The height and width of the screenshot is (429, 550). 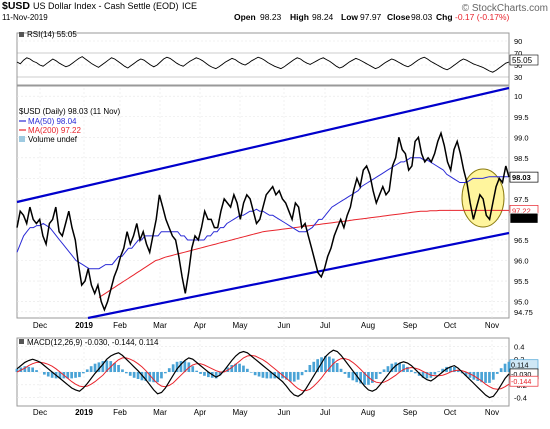 I want to click on macd-badge: 0.114, so click(x=524, y=365).